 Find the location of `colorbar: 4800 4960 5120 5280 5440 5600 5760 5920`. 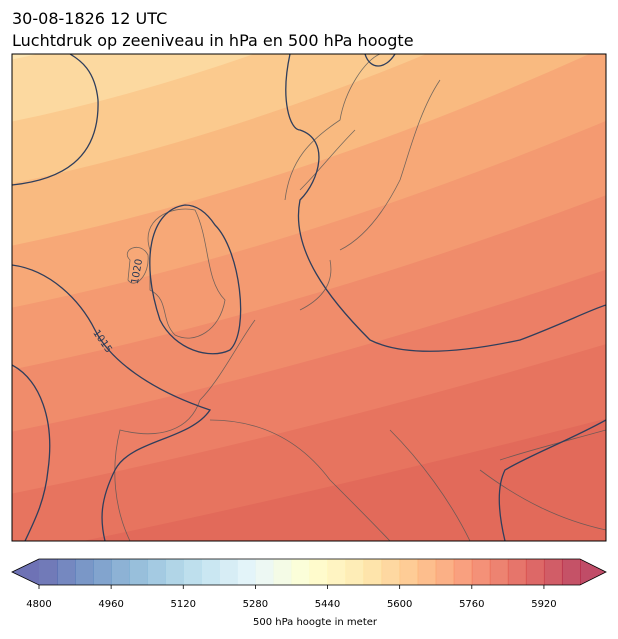

colorbar: 4800 4960 5120 5280 5440 5600 5760 5920 is located at coordinates (309, 584).